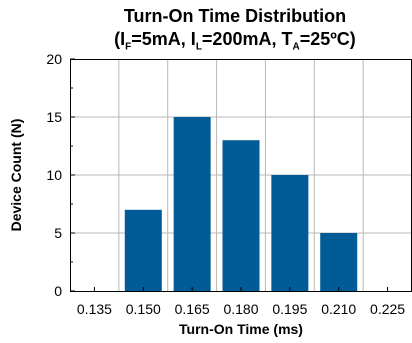 The width and height of the screenshot is (412, 343). I want to click on x-tick-label: 0.195, so click(289, 309).